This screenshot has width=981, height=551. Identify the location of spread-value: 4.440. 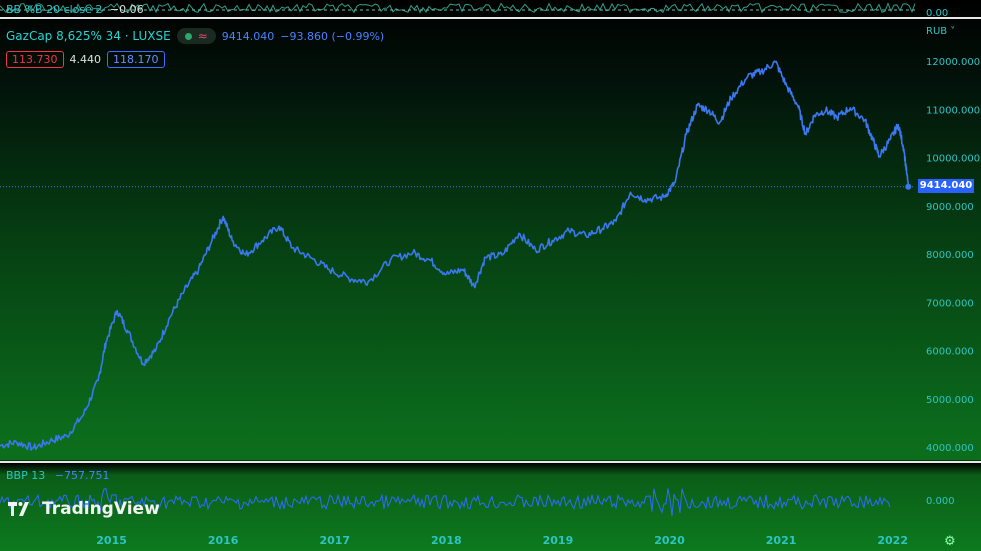
(85, 59).